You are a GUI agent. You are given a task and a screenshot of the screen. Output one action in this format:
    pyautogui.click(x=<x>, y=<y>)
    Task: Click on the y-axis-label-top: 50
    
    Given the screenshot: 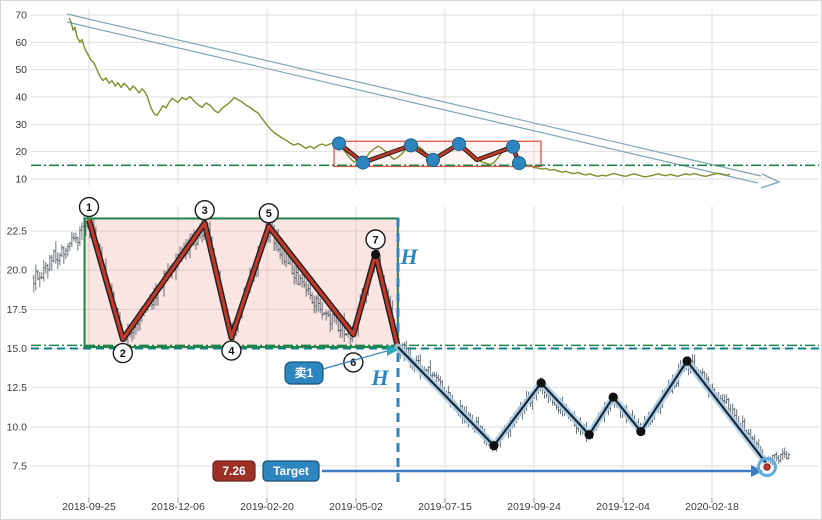 What is the action you would take?
    pyautogui.click(x=21, y=70)
    